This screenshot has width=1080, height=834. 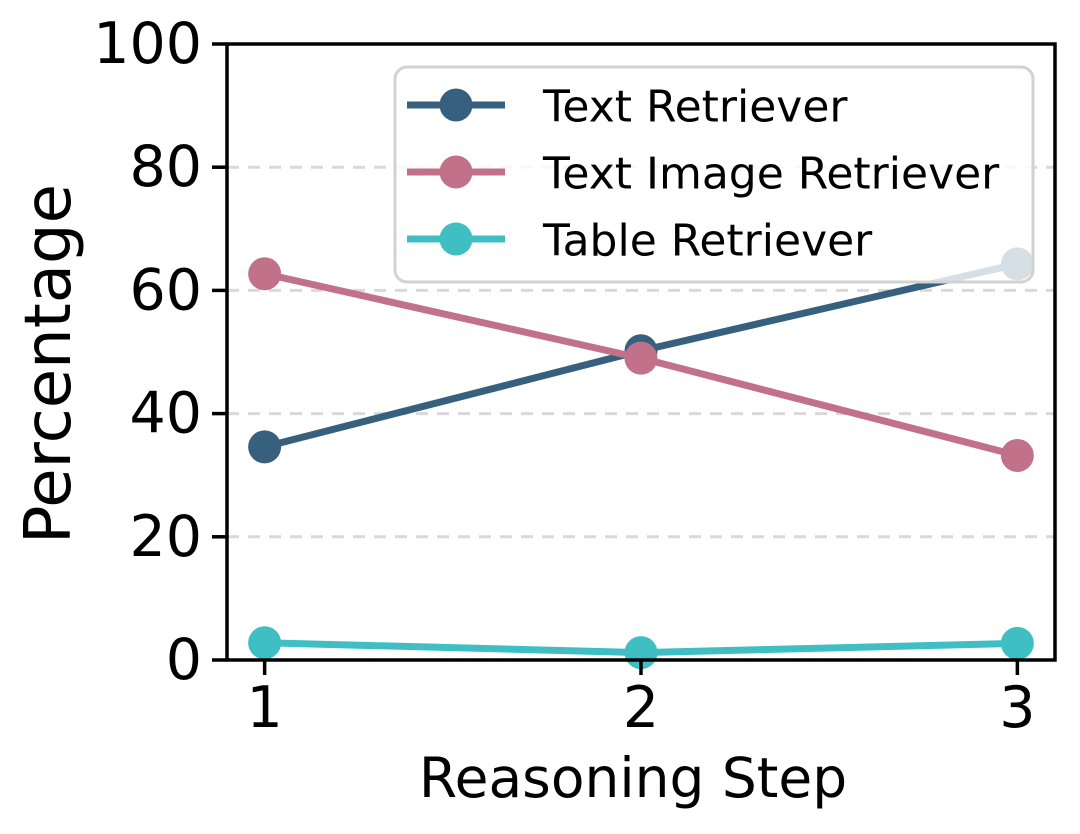 I want to click on y-tick-label-40: 40, so click(x=165, y=414).